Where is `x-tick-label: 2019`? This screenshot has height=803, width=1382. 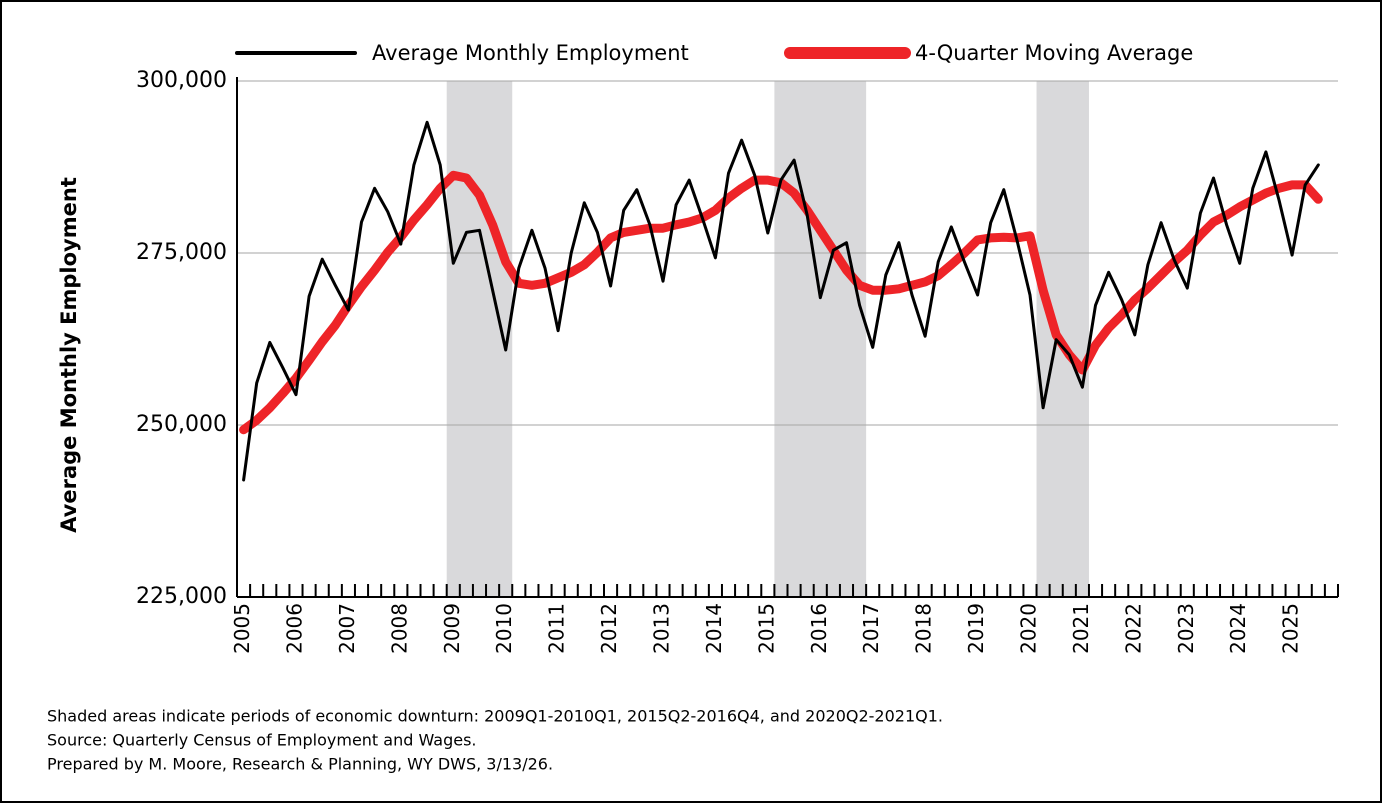 x-tick-label: 2019 is located at coordinates (976, 628).